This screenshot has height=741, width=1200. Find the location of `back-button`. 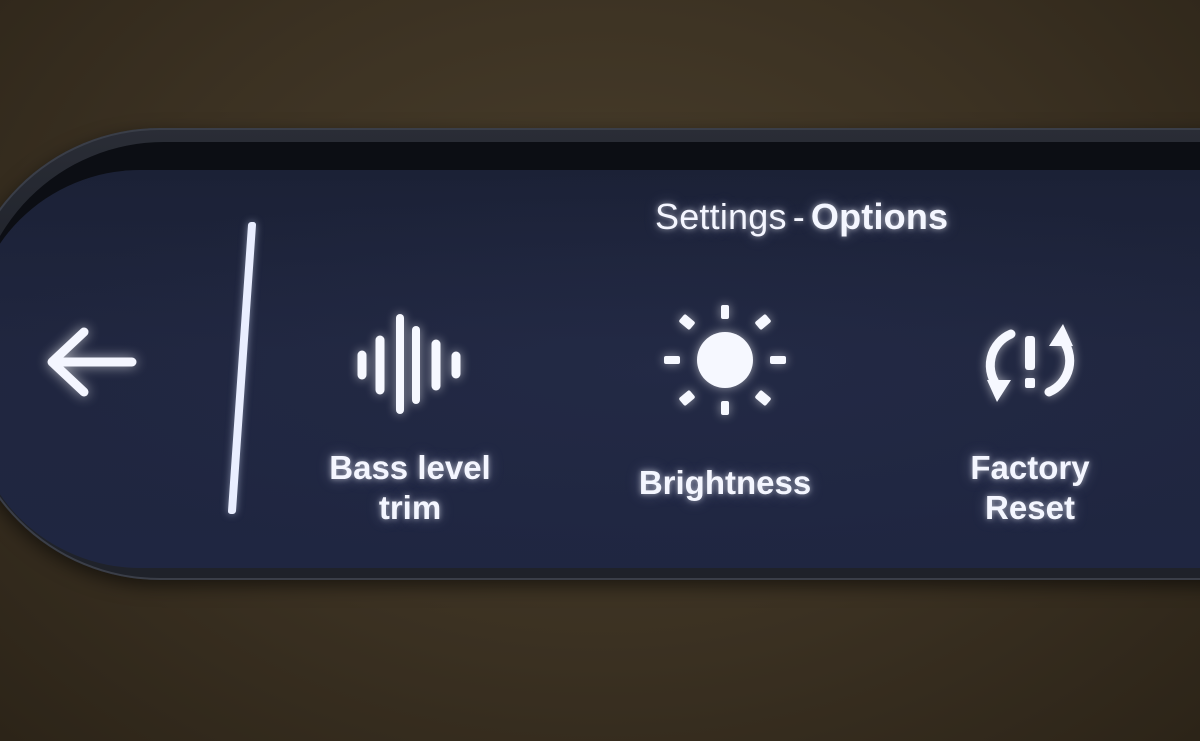

back-button is located at coordinates (92, 362).